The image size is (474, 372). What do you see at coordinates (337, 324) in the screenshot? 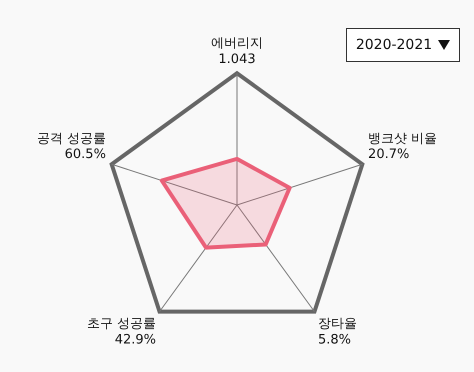
I see `spoke-label: 장타율` at bounding box center [337, 324].